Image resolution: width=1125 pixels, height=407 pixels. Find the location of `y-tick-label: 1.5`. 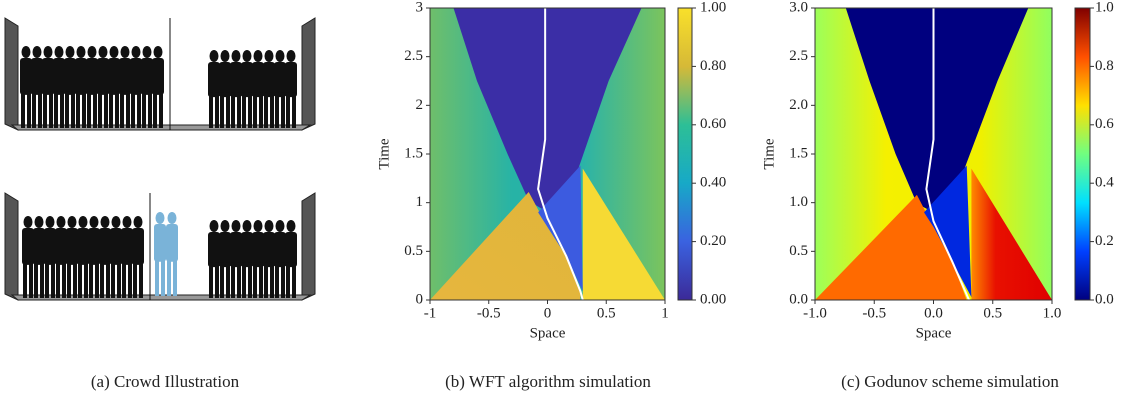

y-tick-label: 1.5 is located at coordinates (798, 153).